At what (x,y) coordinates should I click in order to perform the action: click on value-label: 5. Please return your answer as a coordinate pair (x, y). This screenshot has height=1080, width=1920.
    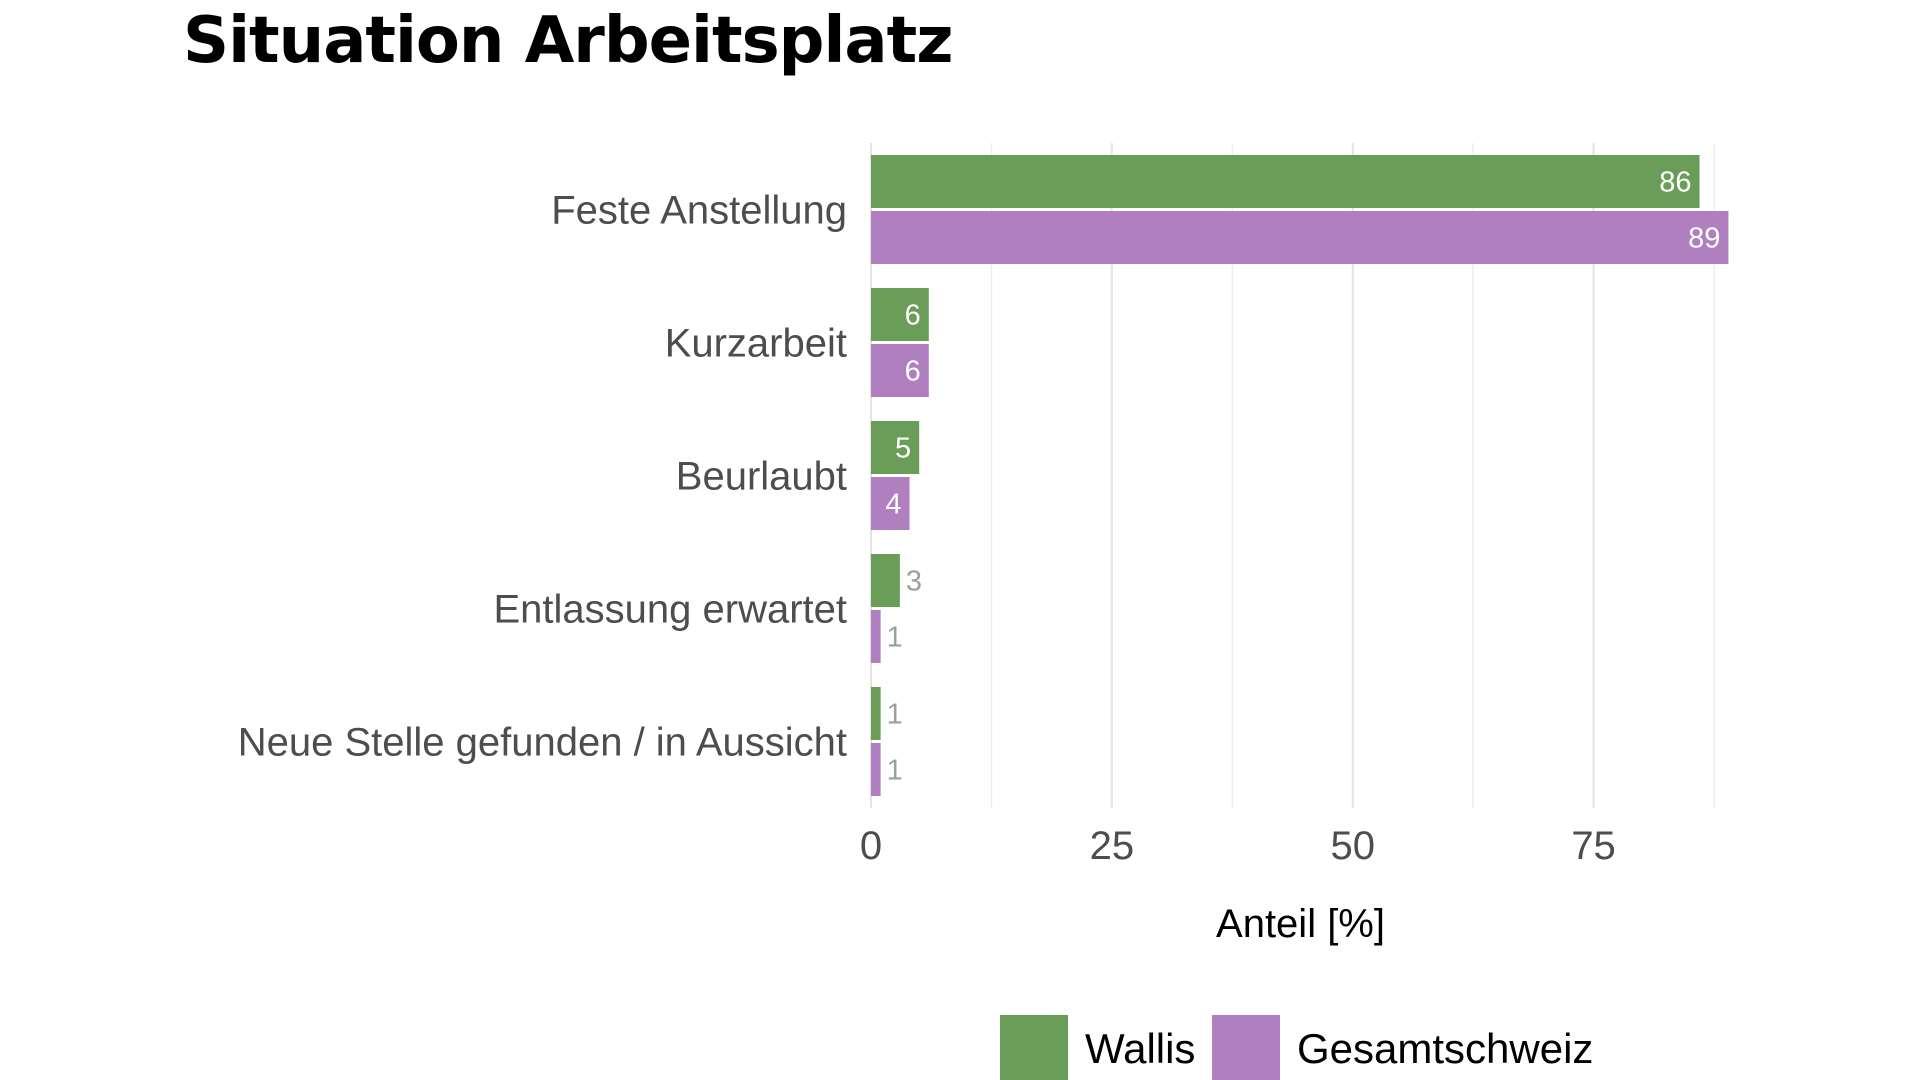
    Looking at the image, I should click on (903, 449).